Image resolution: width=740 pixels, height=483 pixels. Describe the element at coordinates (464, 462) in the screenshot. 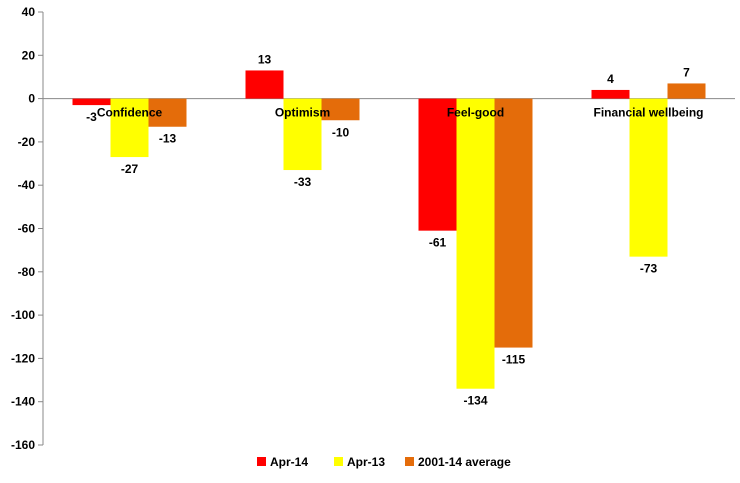

I see `legend-label: 2001-14 average` at that location.